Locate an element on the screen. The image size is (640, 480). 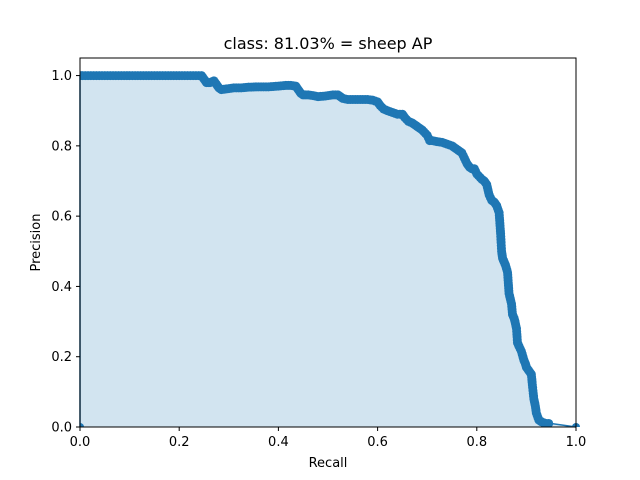
y-tick-label: 1.0 is located at coordinates (61, 76).